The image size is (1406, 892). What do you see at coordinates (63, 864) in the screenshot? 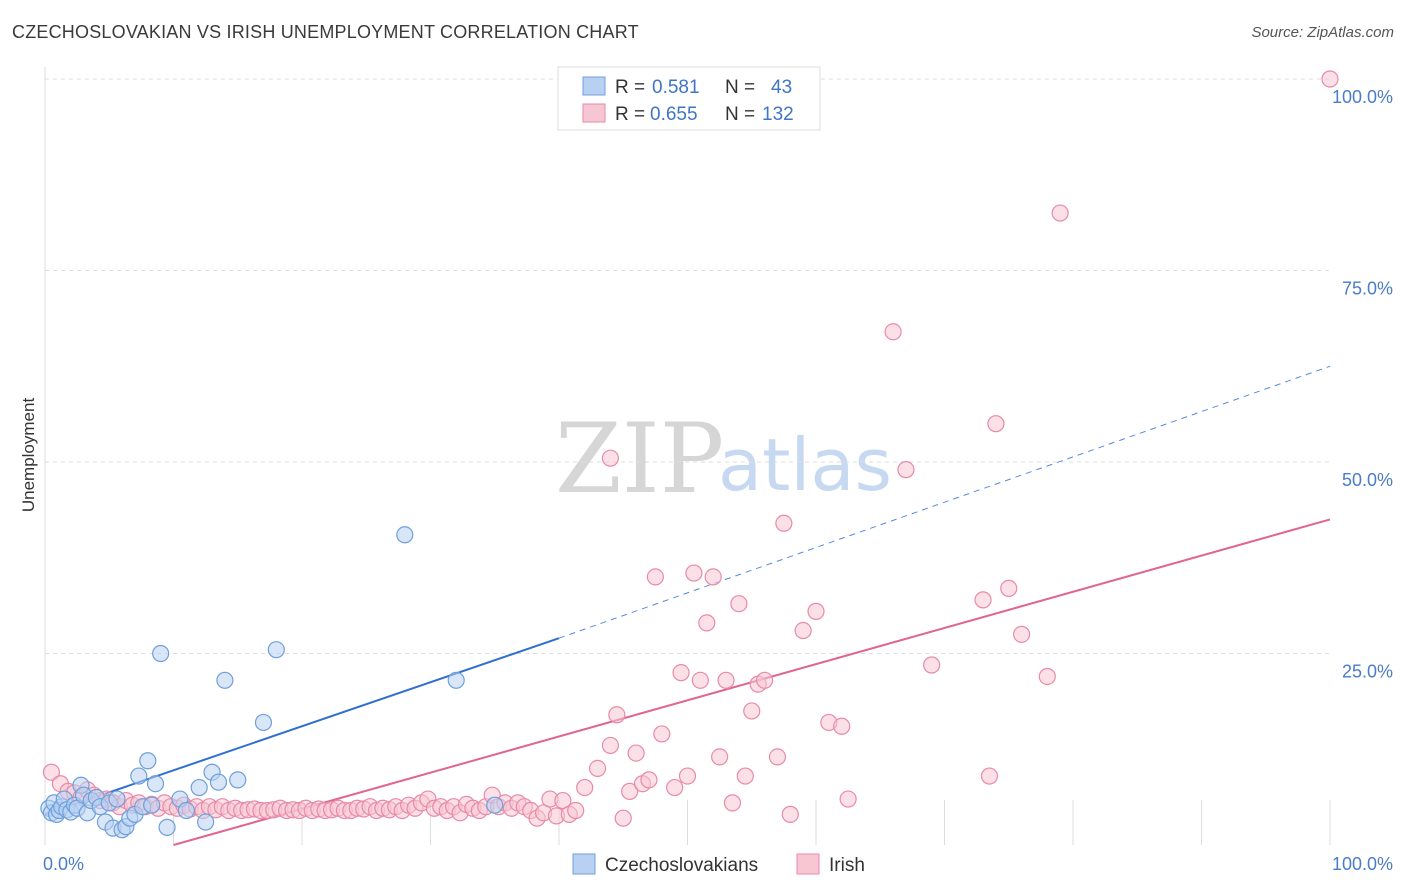
I see `x-tick-label: 0.0%` at bounding box center [63, 864].